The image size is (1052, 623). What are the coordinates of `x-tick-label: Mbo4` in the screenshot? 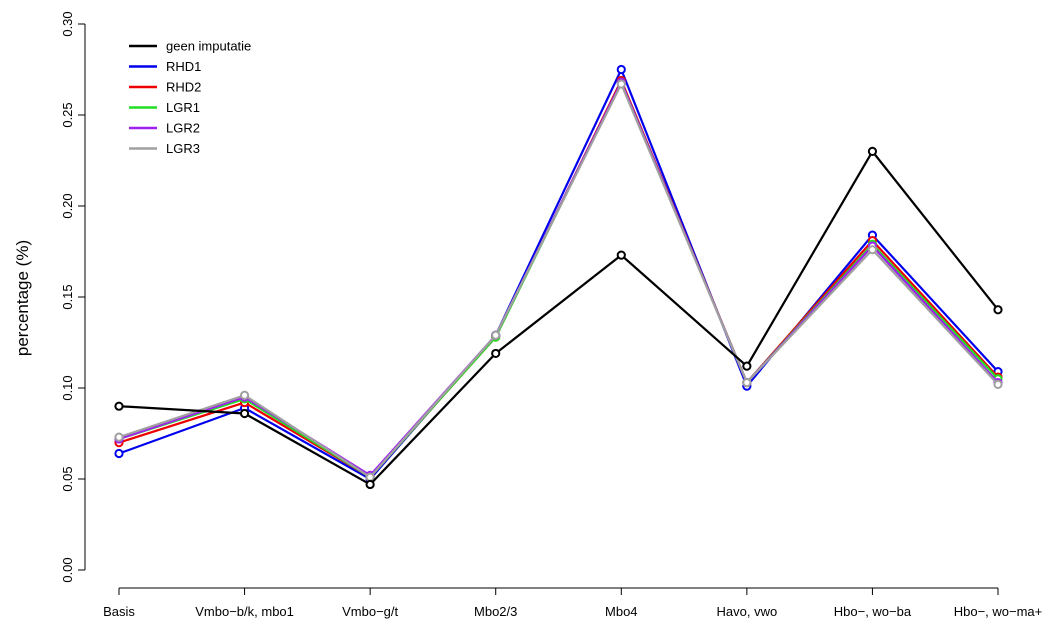 It's located at (621, 611).